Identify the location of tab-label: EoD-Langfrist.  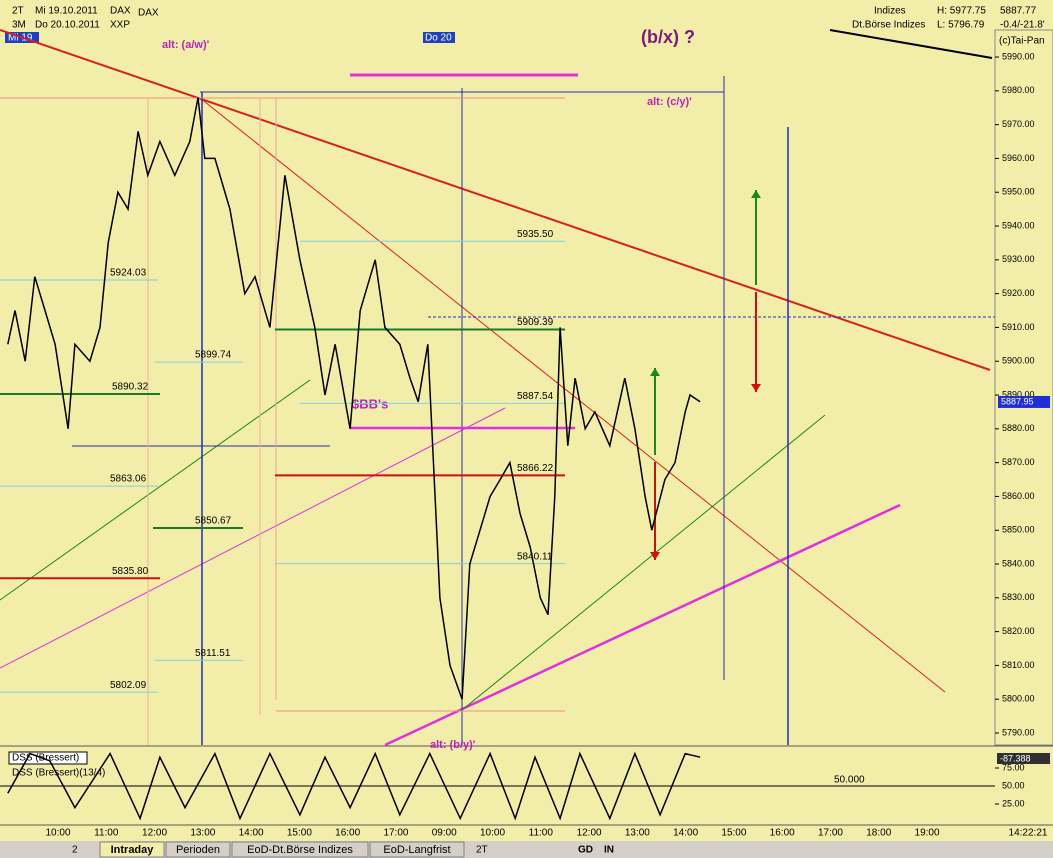
(416, 850).